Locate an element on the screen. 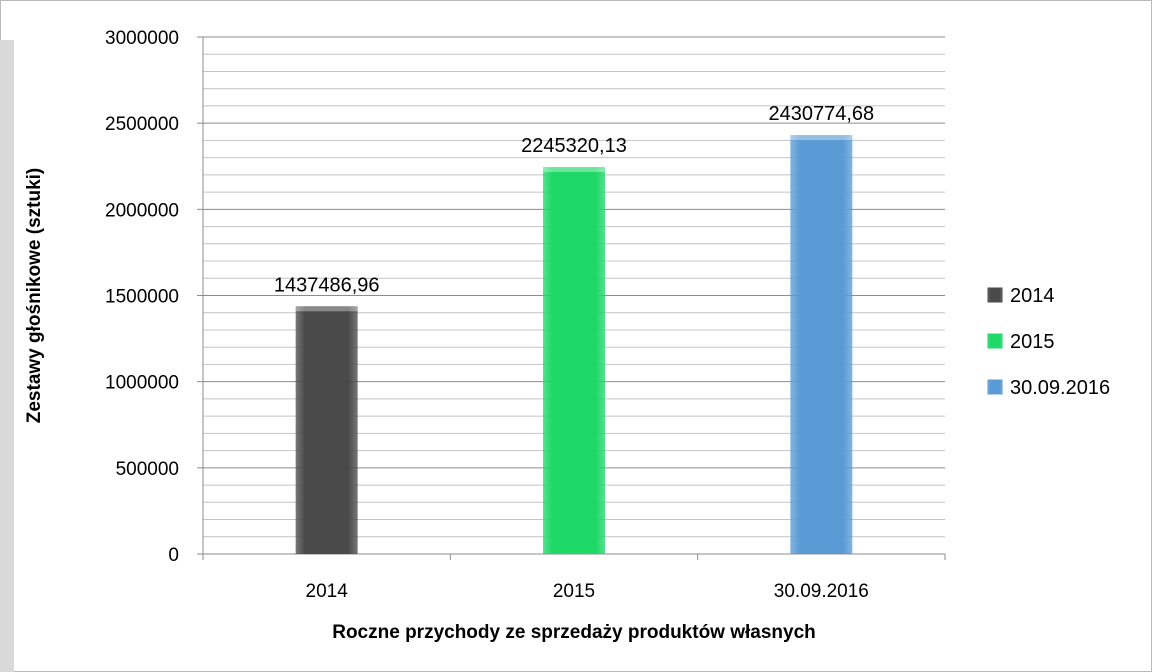 This screenshot has height=672, width=1152. data-label: 2430774,68 is located at coordinates (821, 114).